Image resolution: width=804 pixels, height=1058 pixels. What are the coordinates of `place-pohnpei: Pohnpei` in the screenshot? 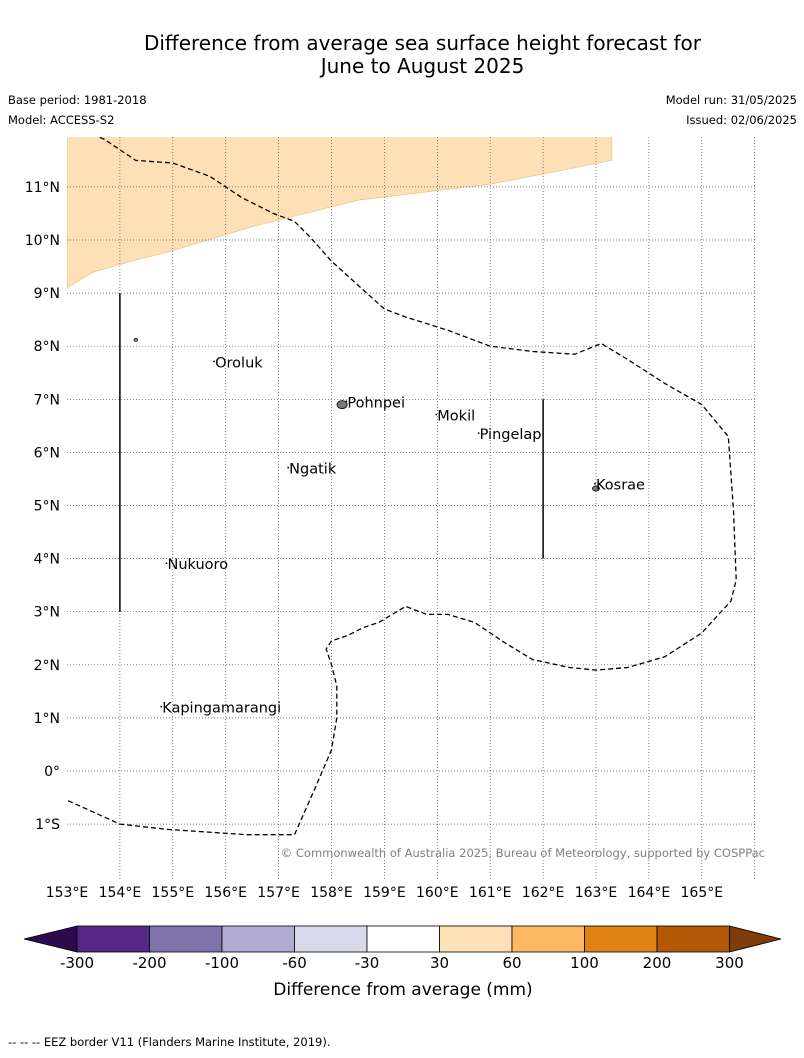 It's located at (375, 403).